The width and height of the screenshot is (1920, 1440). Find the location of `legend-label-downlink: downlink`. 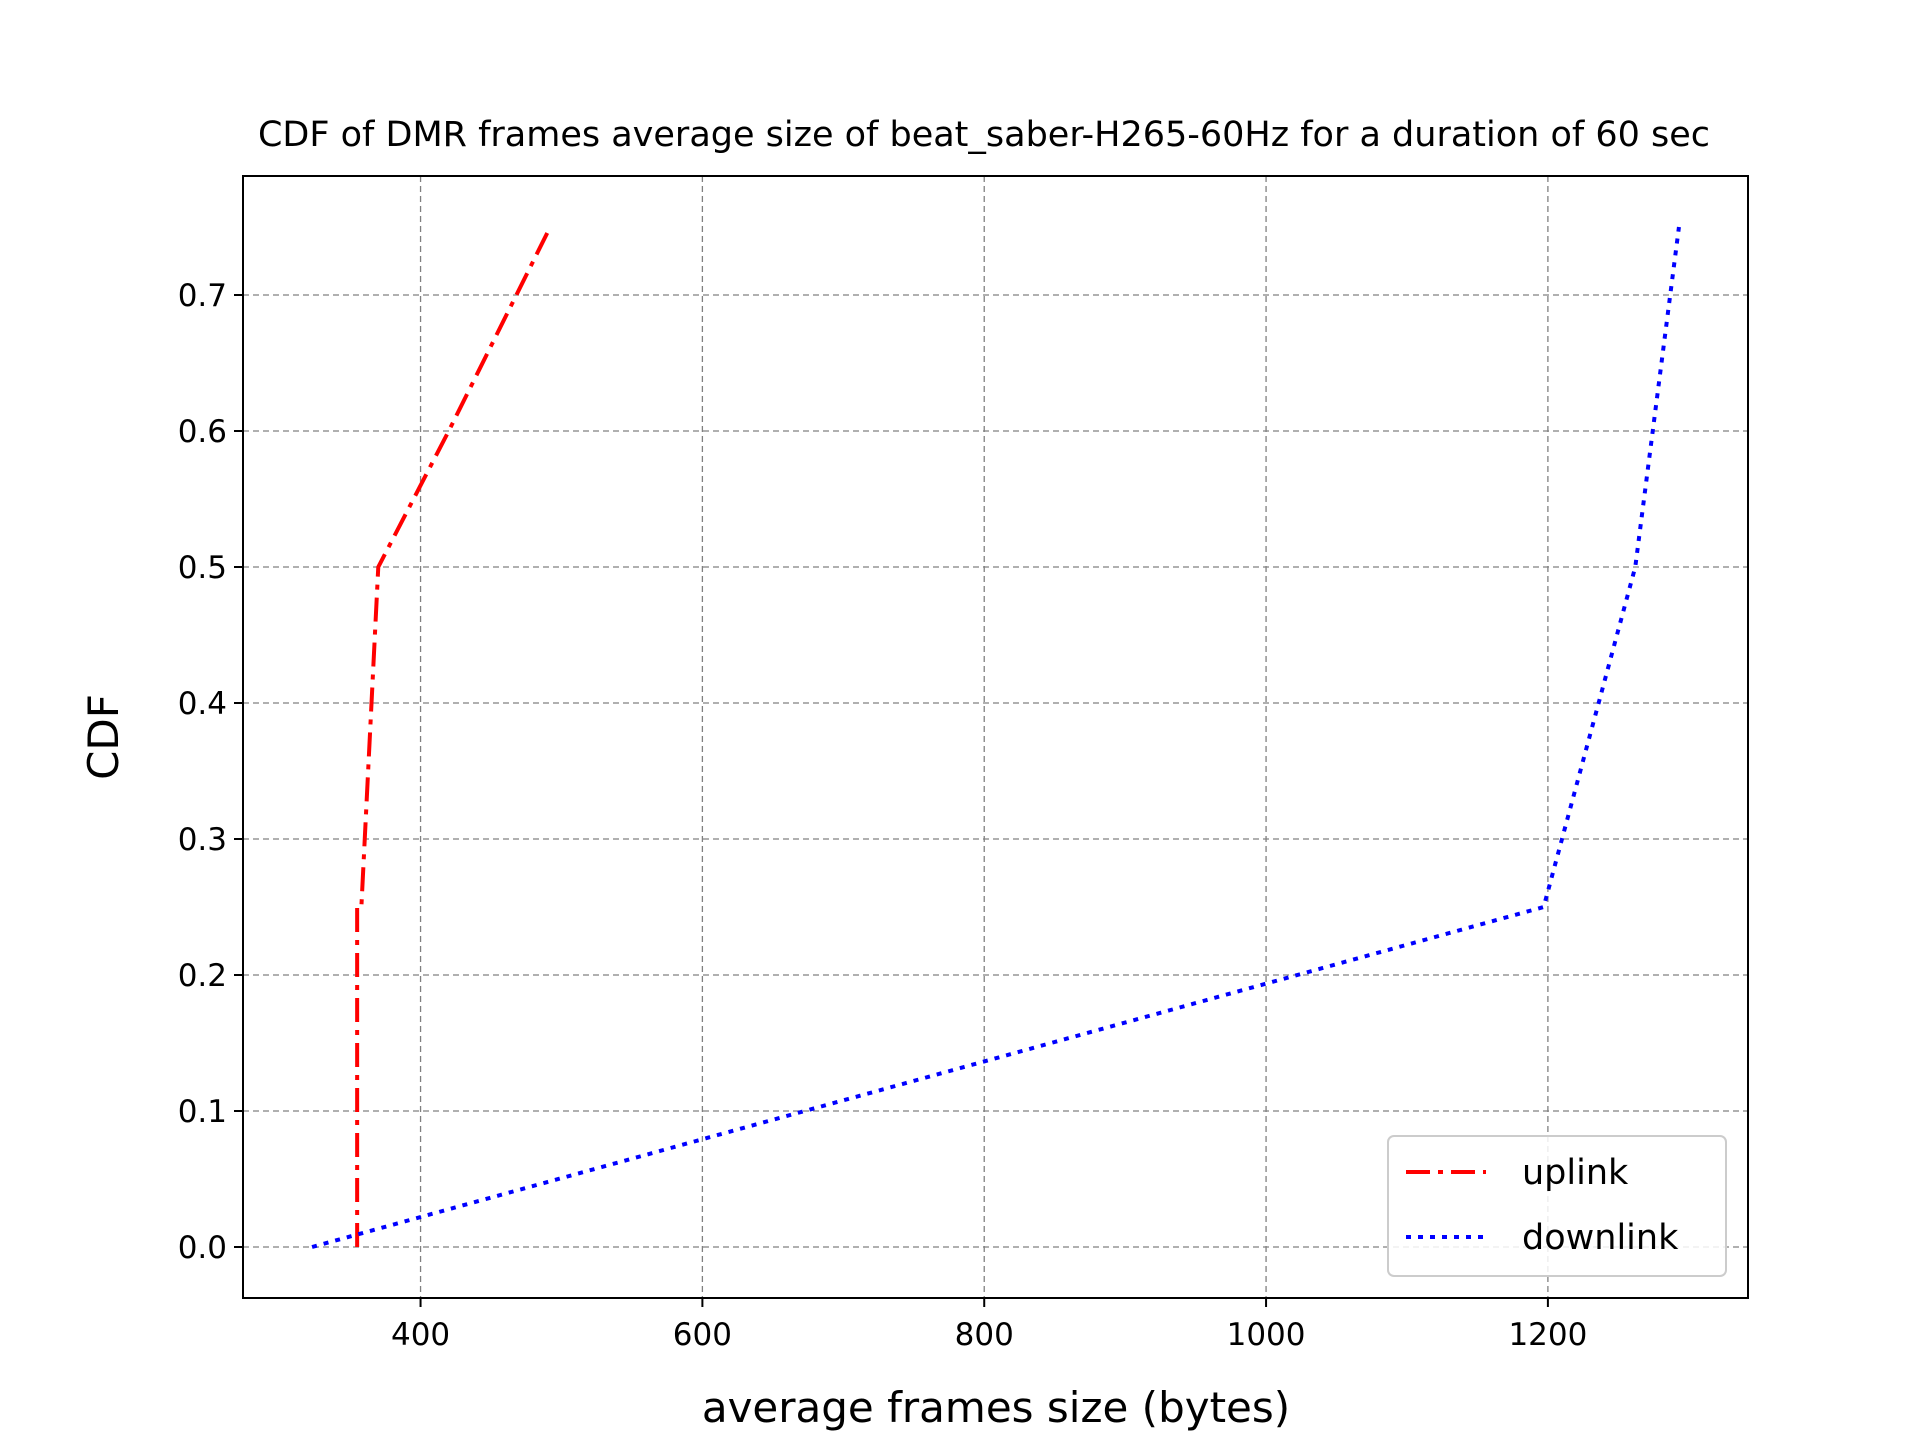

legend-label-downlink: downlink is located at coordinates (1600, 1238).